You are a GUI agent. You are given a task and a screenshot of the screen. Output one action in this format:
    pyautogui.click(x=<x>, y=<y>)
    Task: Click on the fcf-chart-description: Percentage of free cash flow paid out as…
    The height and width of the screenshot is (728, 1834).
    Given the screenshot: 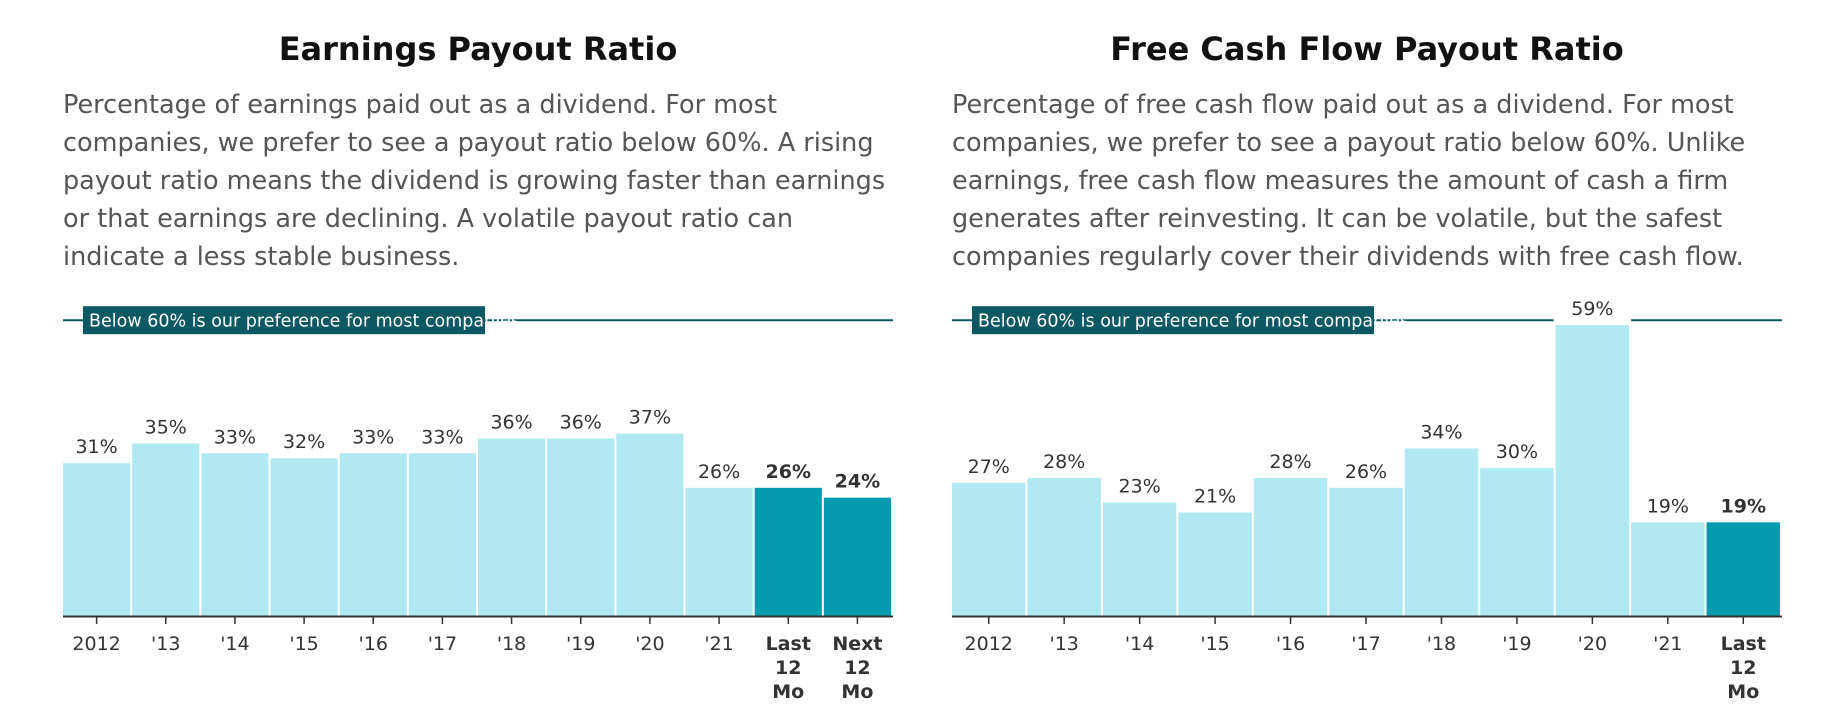 What is the action you would take?
    pyautogui.click(x=1349, y=181)
    